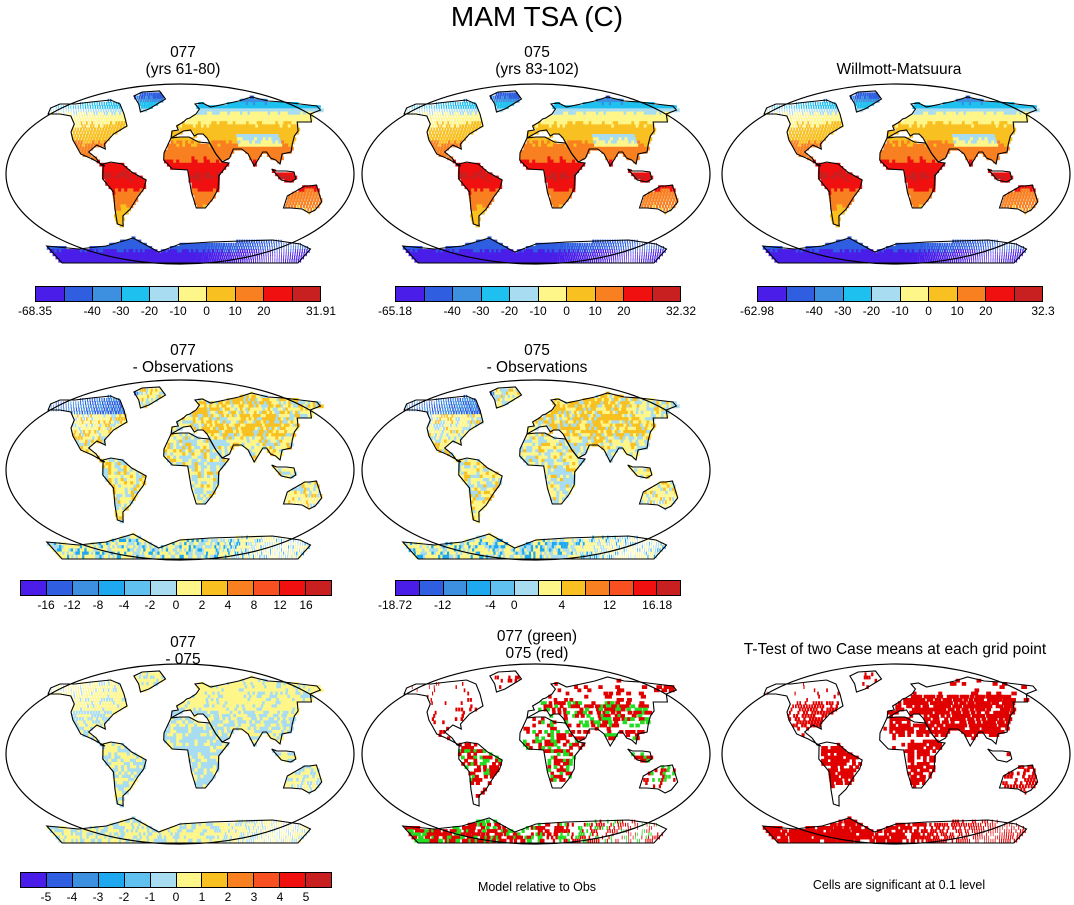  I want to click on panel-5-title-line2: - Observations, so click(537, 367).